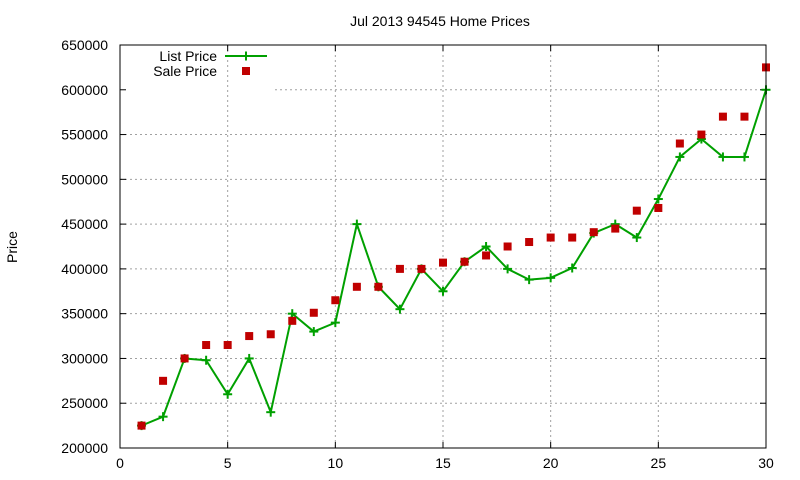 This screenshot has width=800, height=480. What do you see at coordinates (246, 71) in the screenshot?
I see `legend-marker-sale-price` at bounding box center [246, 71].